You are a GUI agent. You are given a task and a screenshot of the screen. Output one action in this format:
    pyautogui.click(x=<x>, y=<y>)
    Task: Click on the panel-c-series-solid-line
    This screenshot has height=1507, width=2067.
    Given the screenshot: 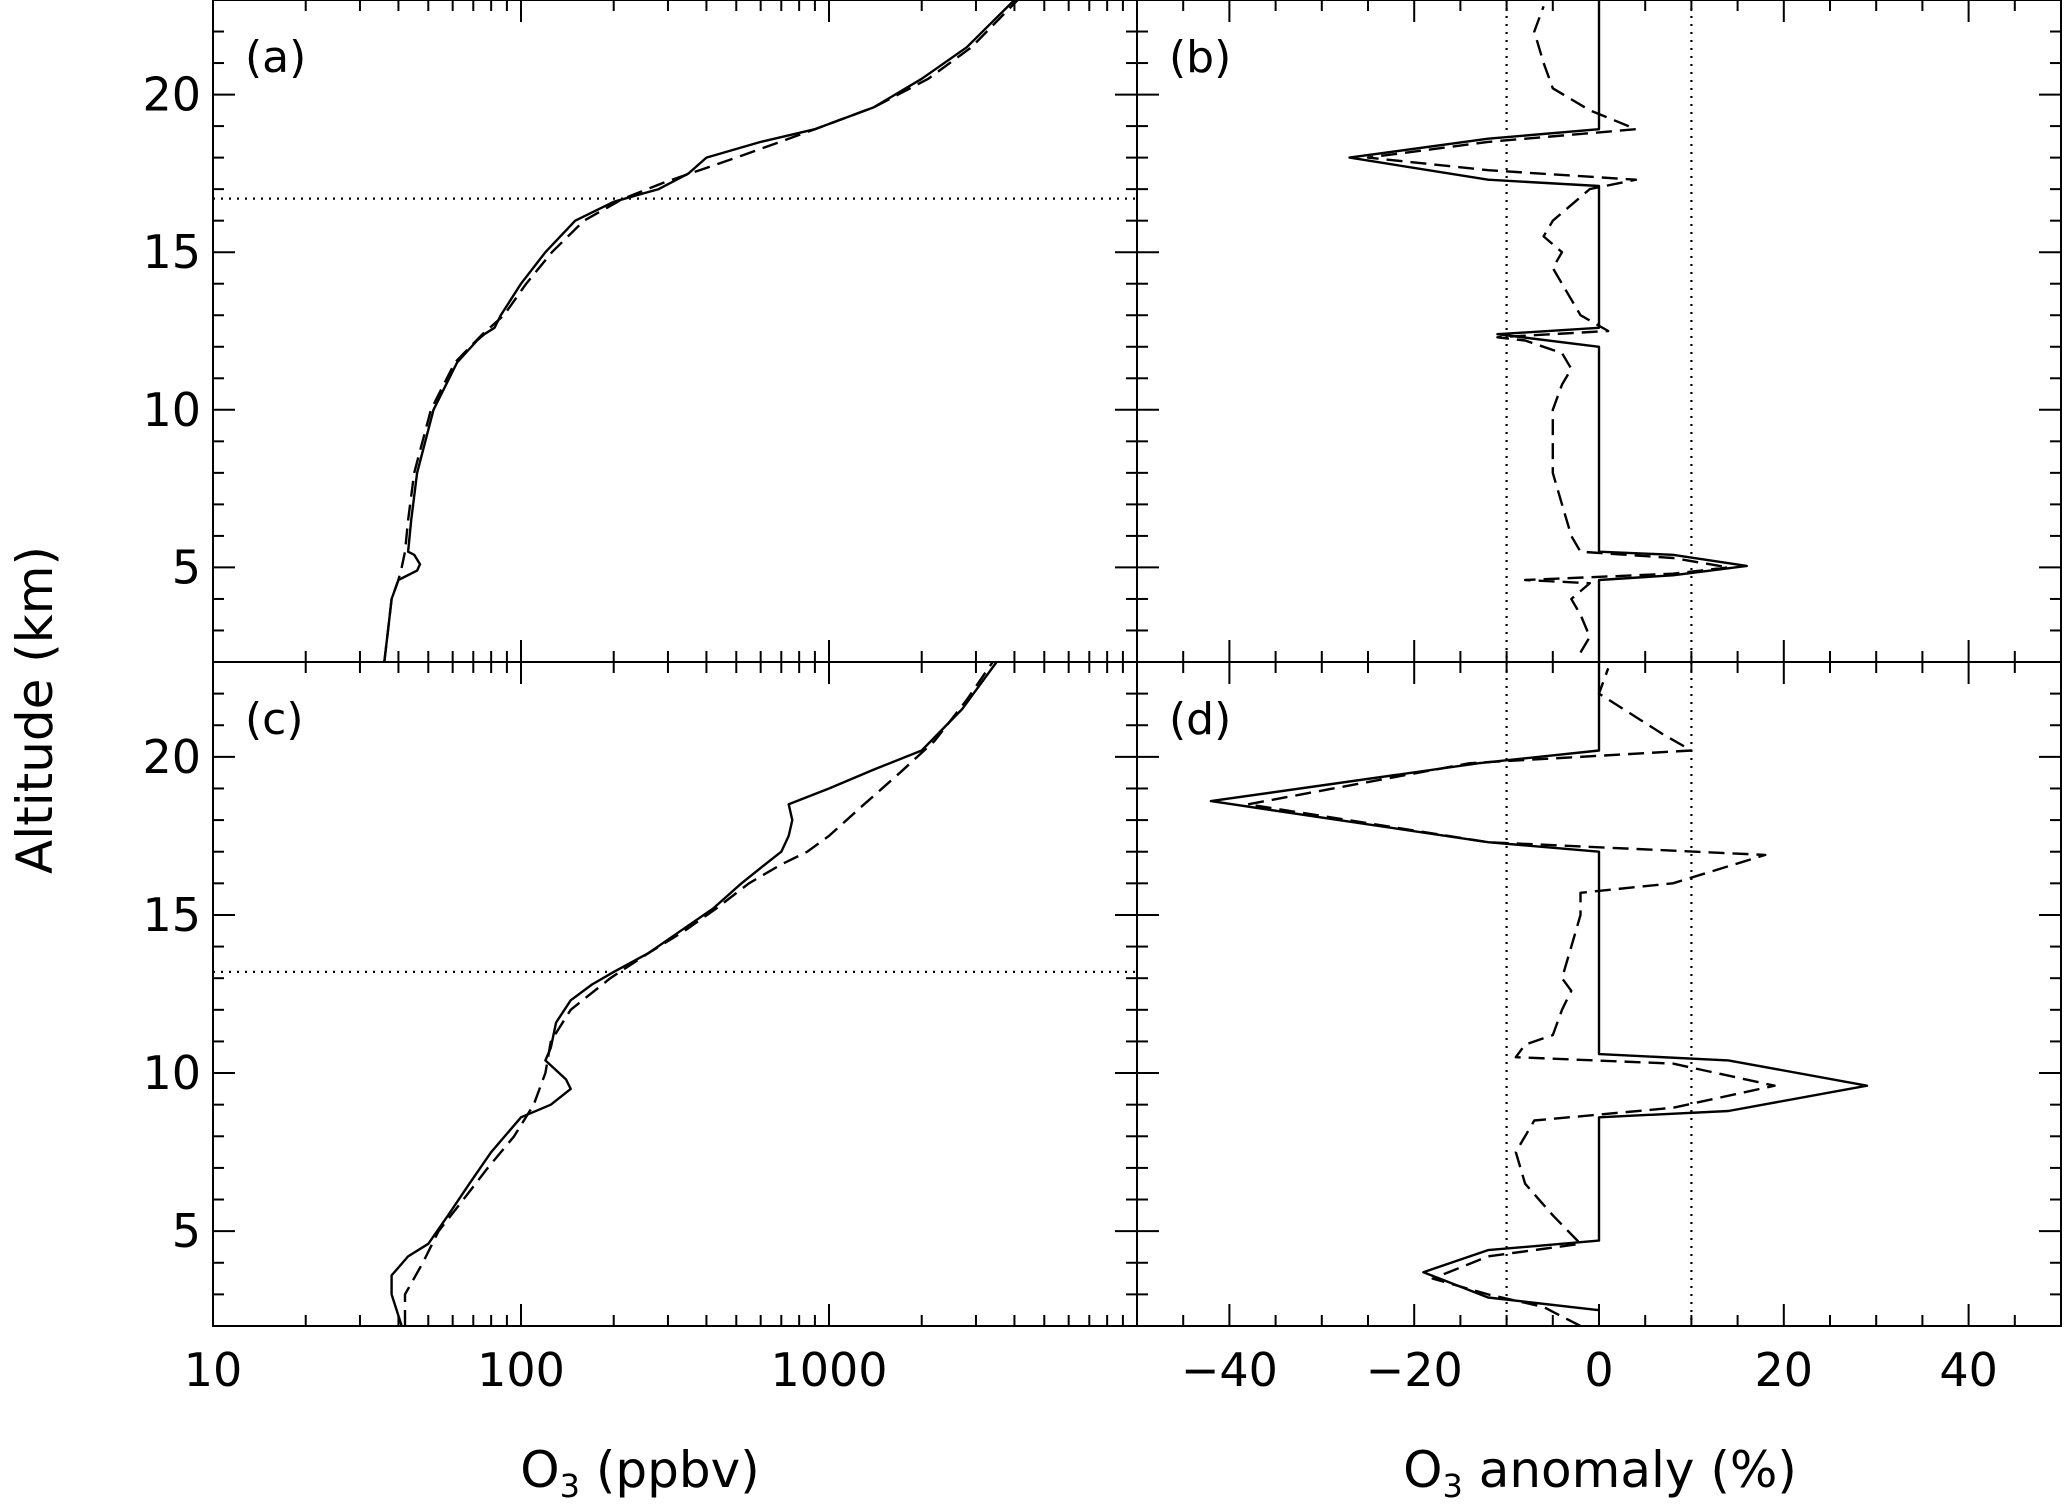 What is the action you would take?
    pyautogui.click(x=694, y=994)
    